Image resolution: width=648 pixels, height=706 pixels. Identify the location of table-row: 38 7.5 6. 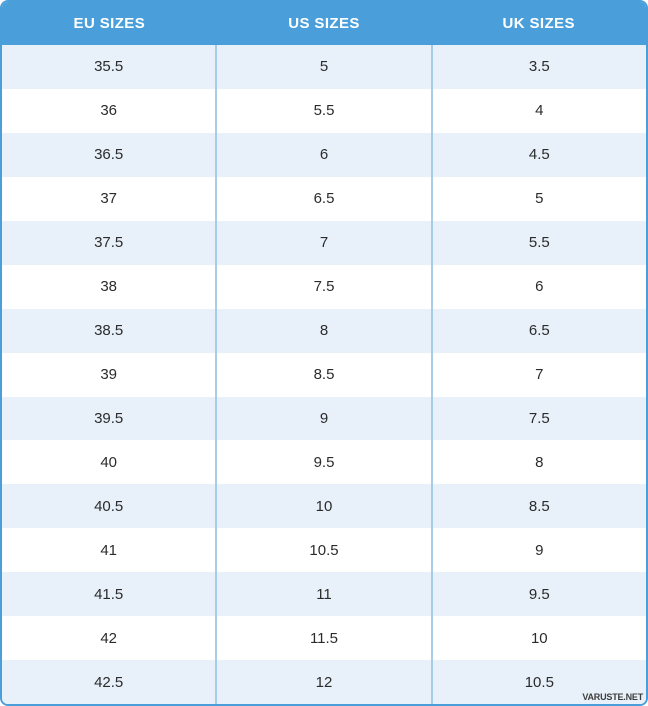
(324, 286).